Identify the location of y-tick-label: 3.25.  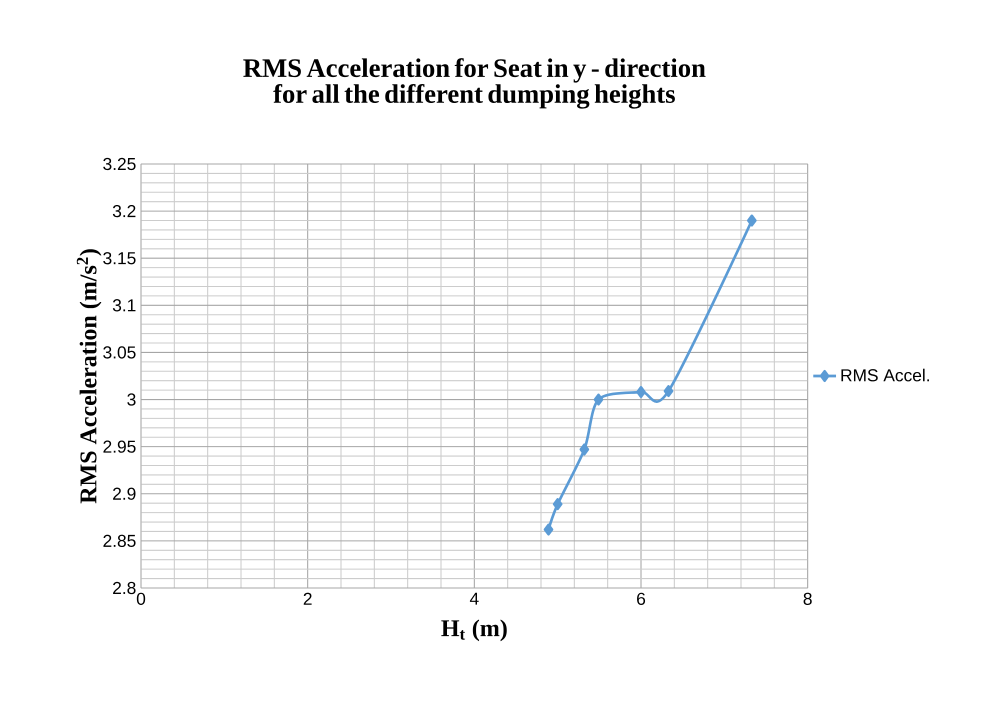
(119, 164).